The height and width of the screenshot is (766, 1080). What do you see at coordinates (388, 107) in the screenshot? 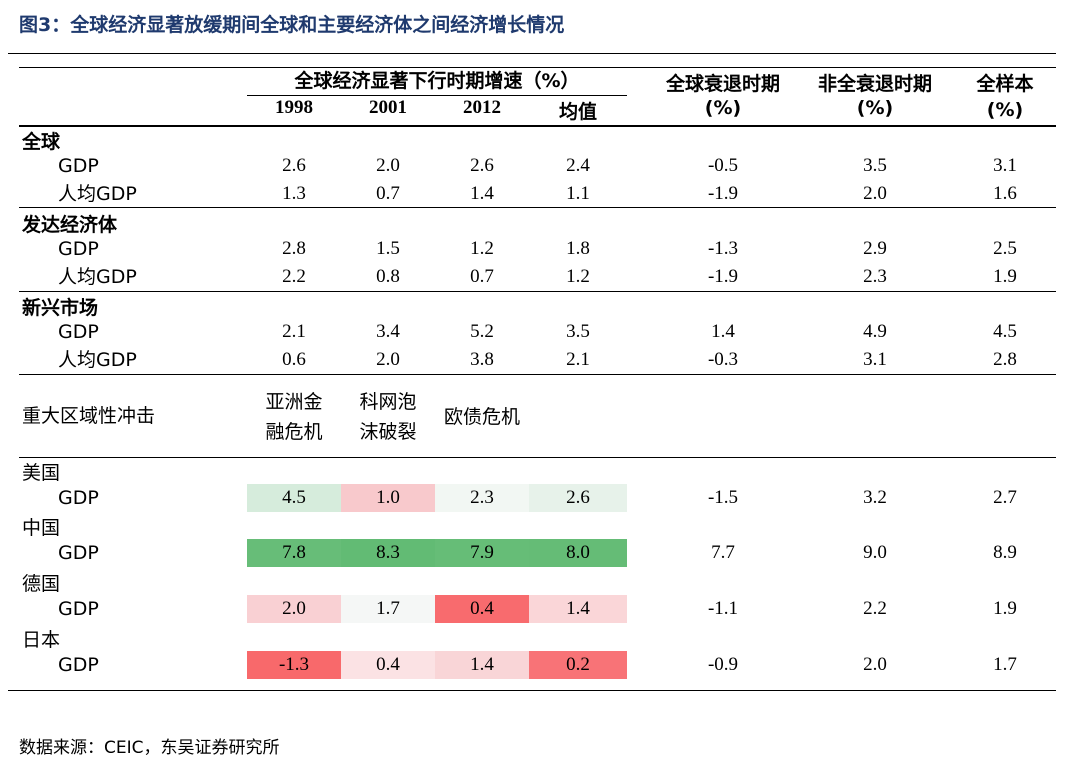
I see `year-header-2001: 2001` at bounding box center [388, 107].